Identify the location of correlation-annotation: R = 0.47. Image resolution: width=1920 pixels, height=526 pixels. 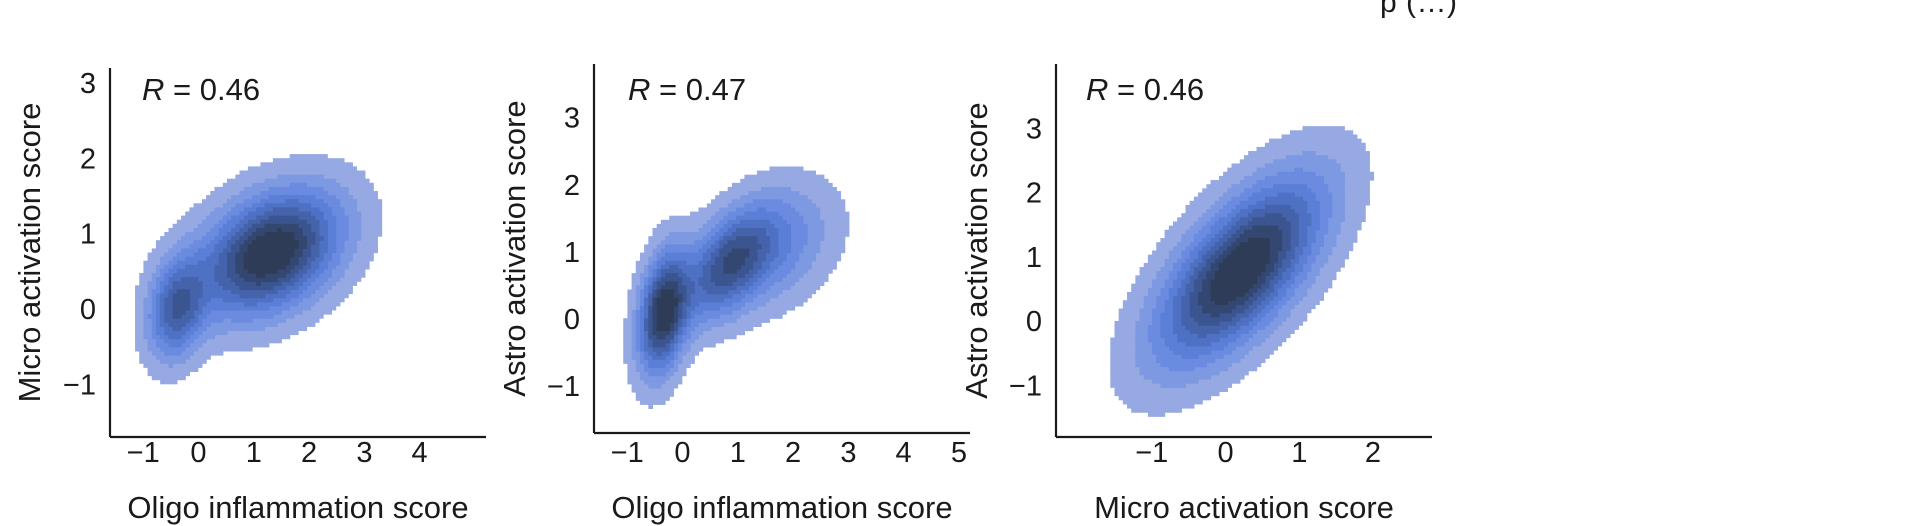
(687, 89).